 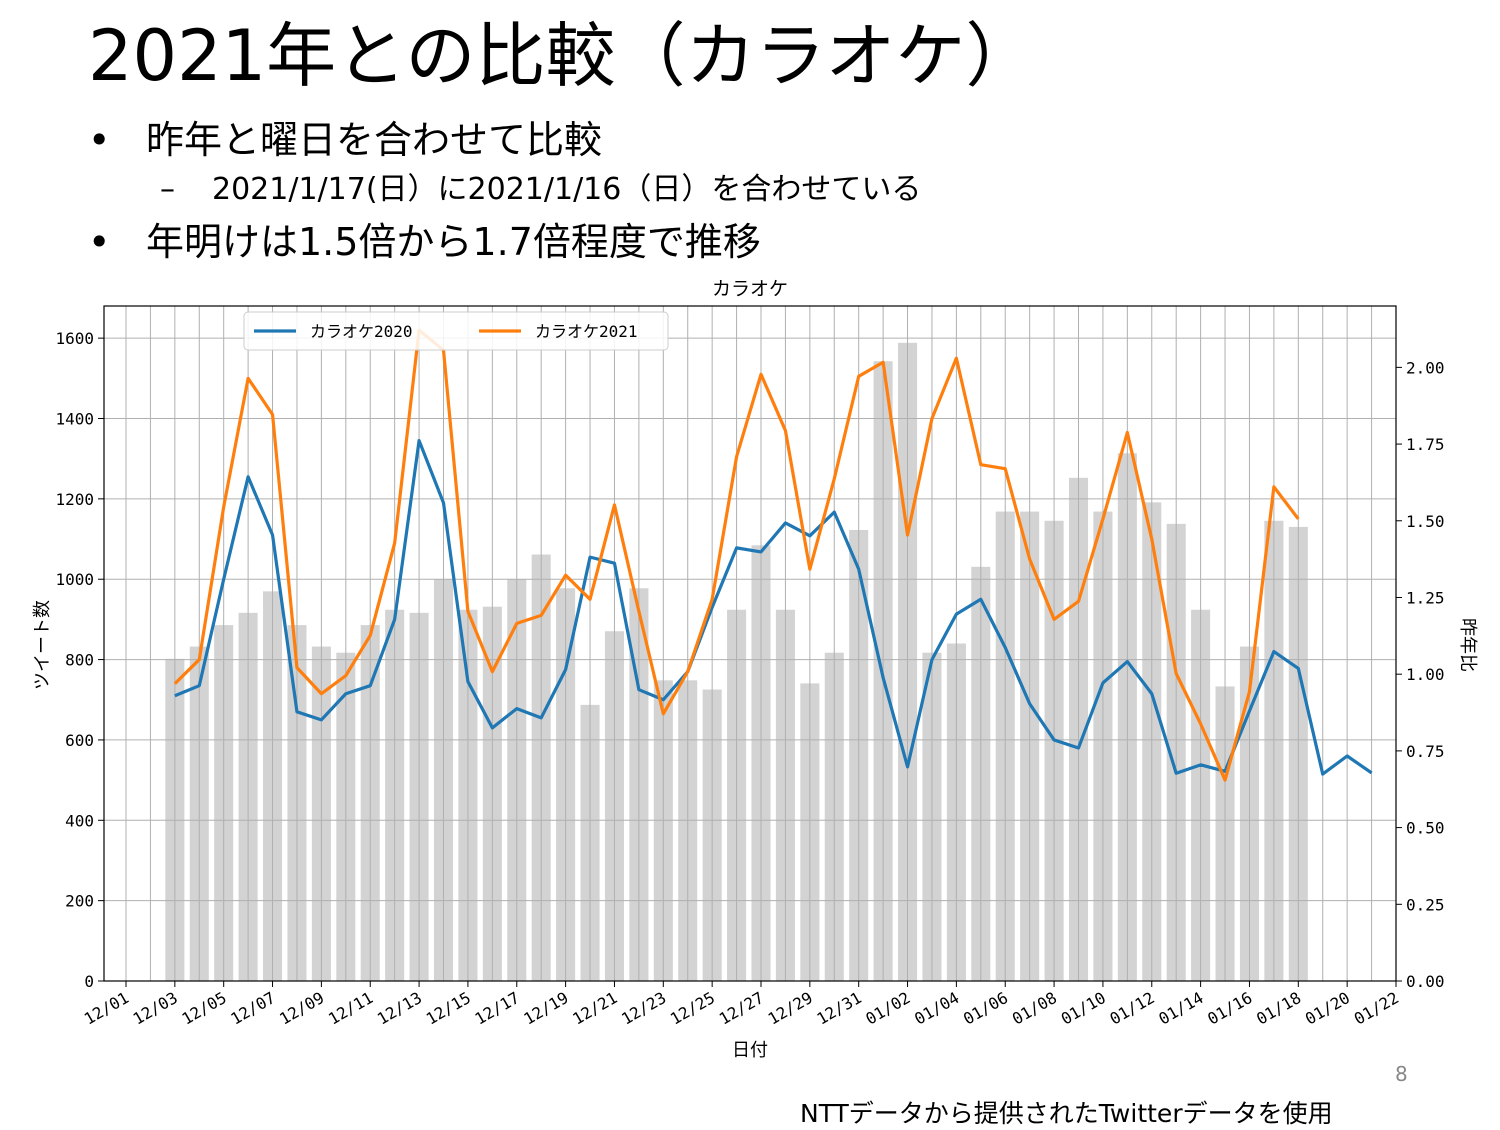 I want to click on x-tick-label: 01/08, so click(x=1034, y=1008).